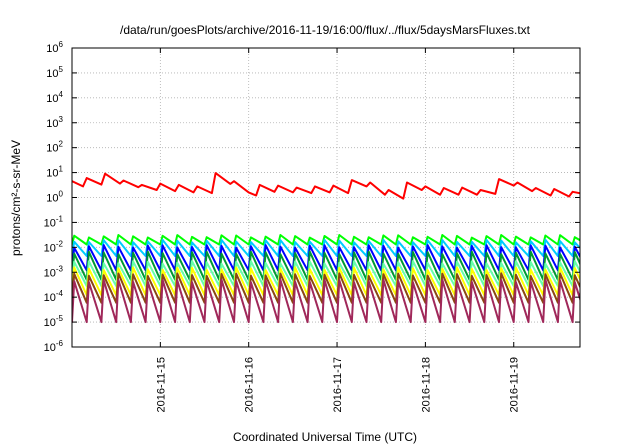 The height and width of the screenshot is (448, 640). Describe the element at coordinates (54, 147) in the screenshot. I see `y-tick-label: 10²` at that location.